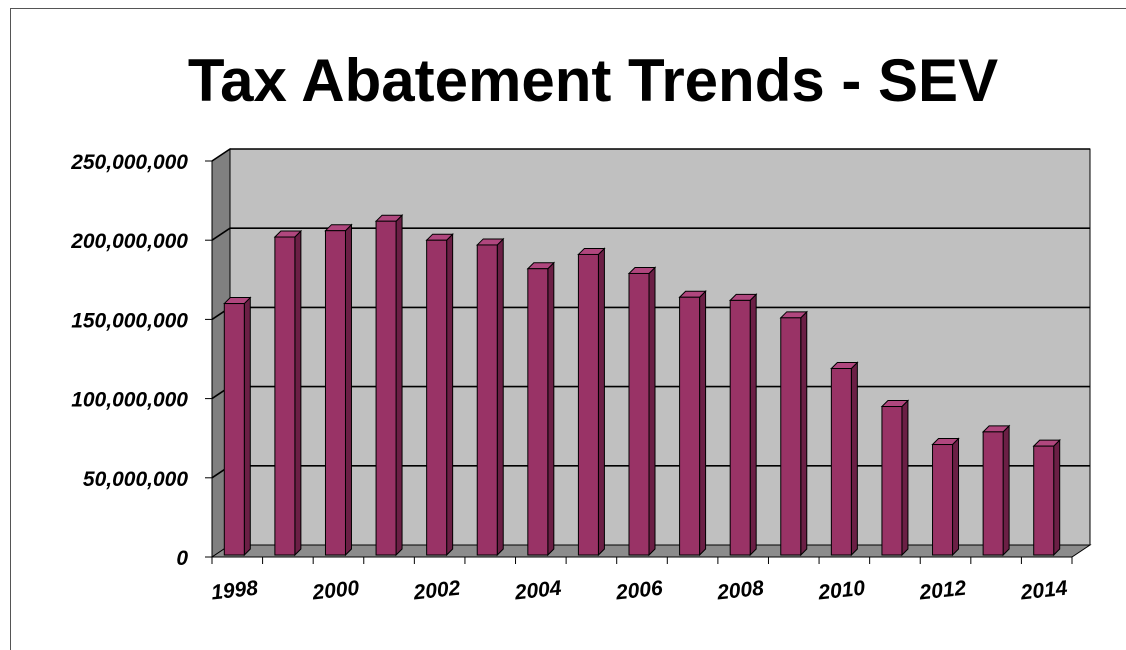 Image resolution: width=1126 pixels, height=650 pixels. Describe the element at coordinates (639, 591) in the screenshot. I see `x-tick-label: 2006` at that location.